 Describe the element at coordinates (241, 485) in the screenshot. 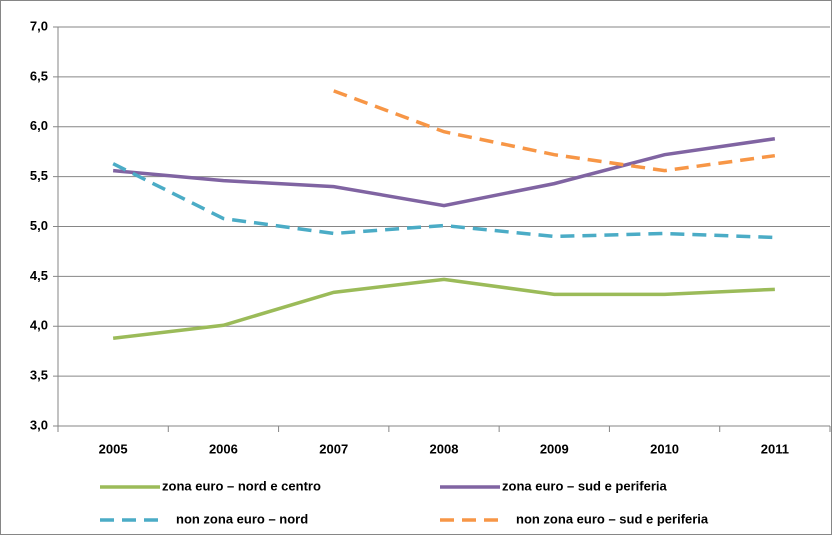

I see `legend-label: zona euro – nord e centro` at that location.